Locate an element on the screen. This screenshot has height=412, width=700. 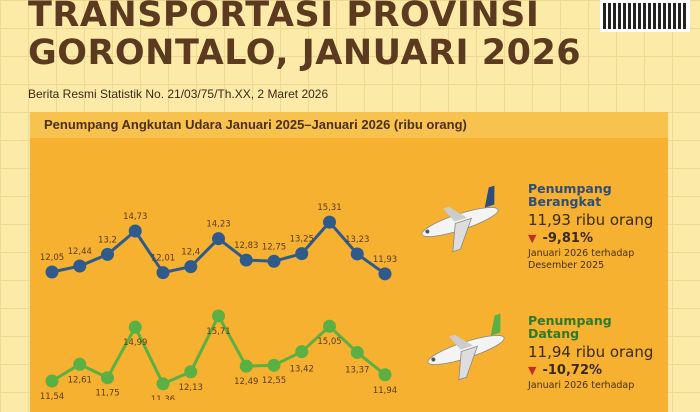
data-label: 15,05 is located at coordinates (329, 342).